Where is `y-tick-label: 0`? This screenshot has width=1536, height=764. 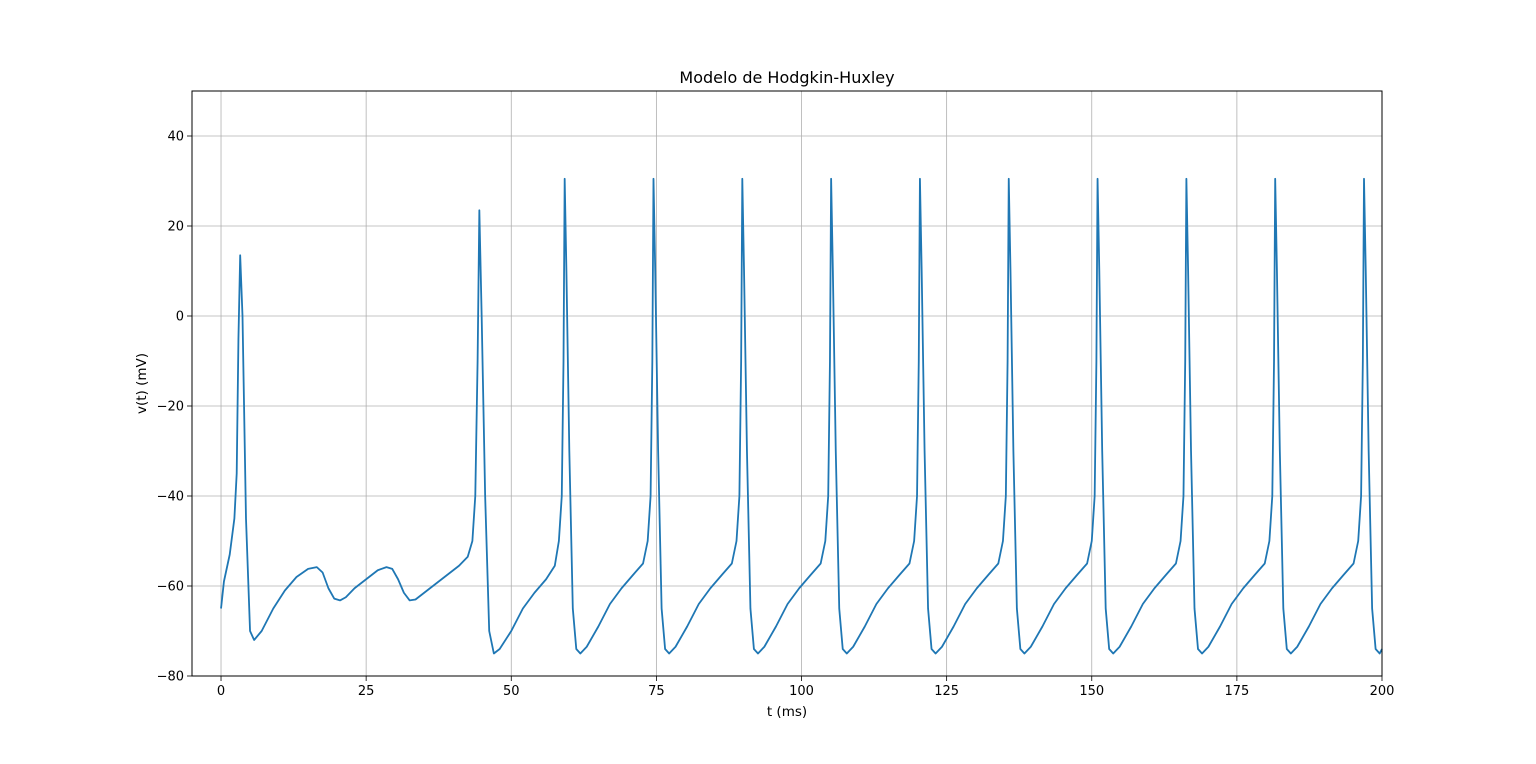
y-tick-label: 0 is located at coordinates (180, 317).